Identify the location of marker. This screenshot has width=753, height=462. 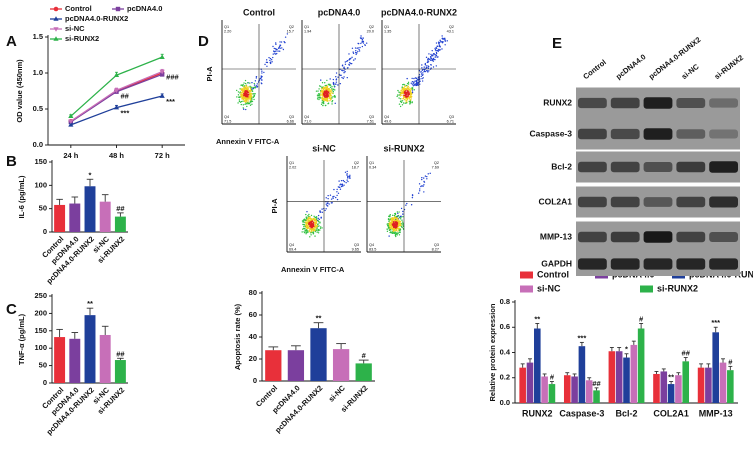
(116, 74).